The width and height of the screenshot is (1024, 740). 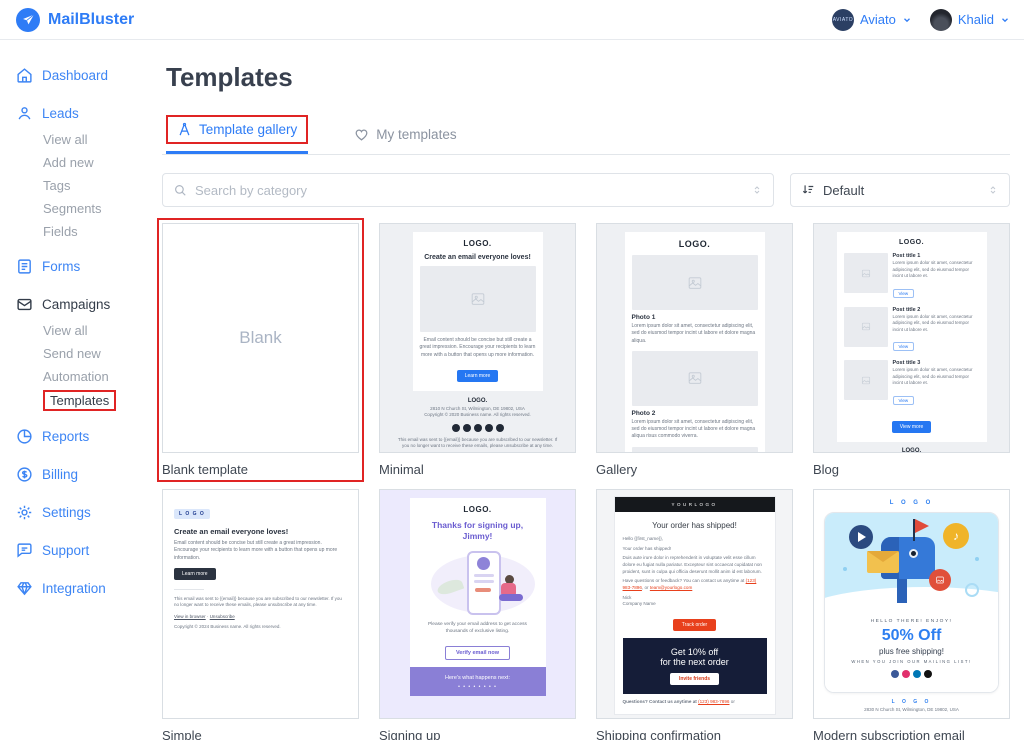 I want to click on template-card-signing-up: LOGO. Thanks for signing up, Jimmy!, so click(x=477, y=614).